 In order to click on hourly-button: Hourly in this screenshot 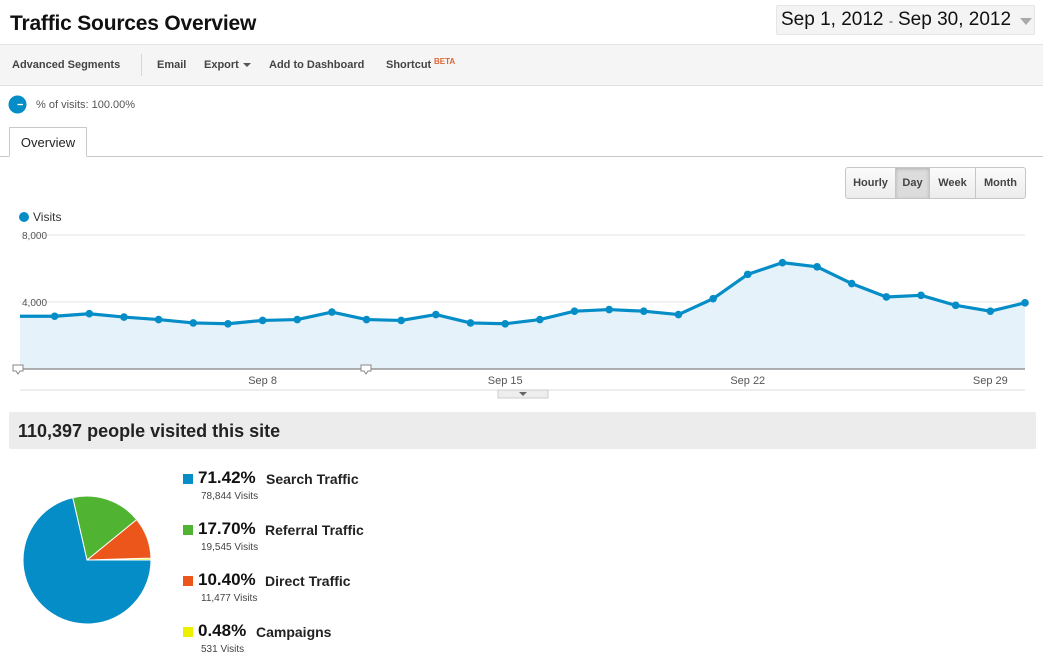, I will do `click(870, 183)`.